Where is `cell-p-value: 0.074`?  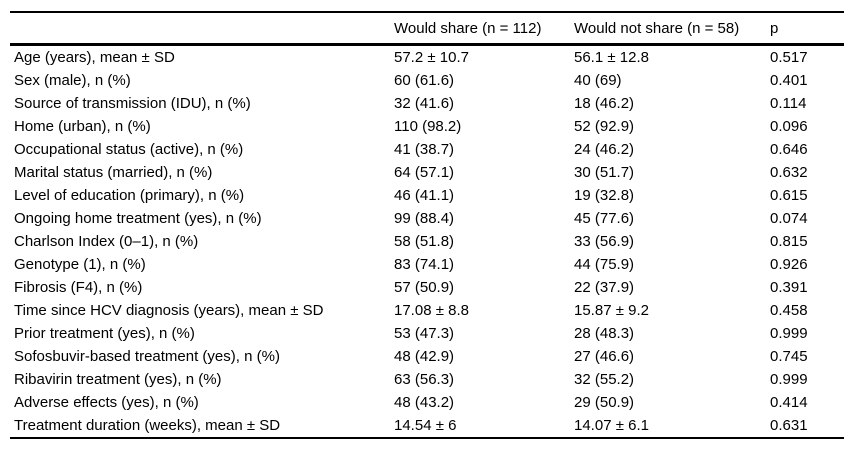 cell-p-value: 0.074 is located at coordinates (789, 218).